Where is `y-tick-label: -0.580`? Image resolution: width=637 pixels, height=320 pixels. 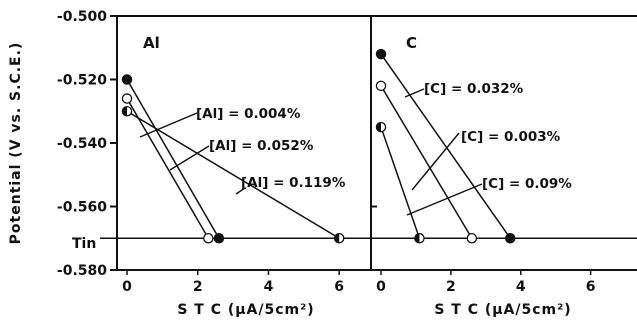 y-tick-label: -0.580 is located at coordinates (82, 271).